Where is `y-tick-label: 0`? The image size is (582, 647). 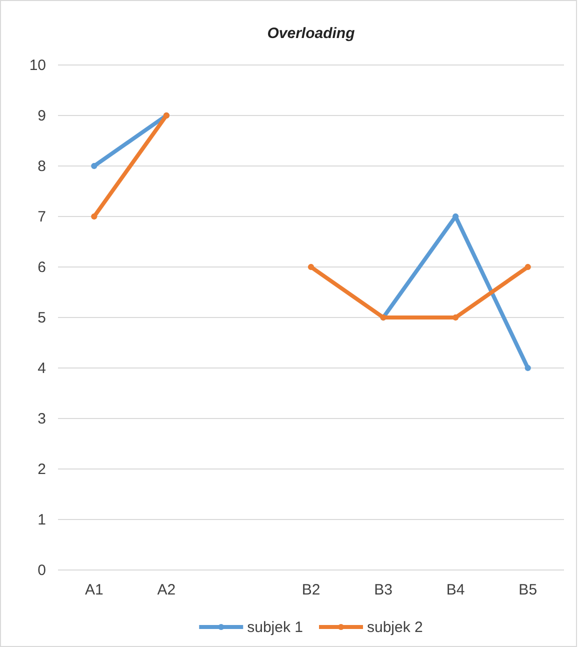 y-tick-label: 0 is located at coordinates (42, 570).